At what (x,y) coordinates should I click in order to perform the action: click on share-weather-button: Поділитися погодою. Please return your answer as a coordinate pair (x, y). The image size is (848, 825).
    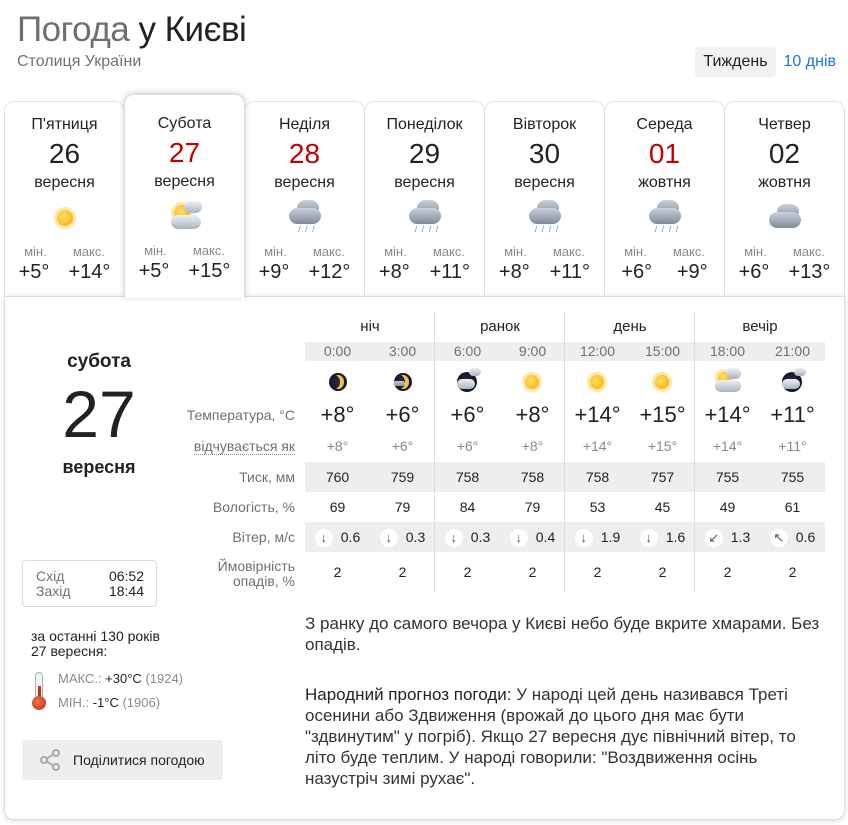
    Looking at the image, I should click on (122, 760).